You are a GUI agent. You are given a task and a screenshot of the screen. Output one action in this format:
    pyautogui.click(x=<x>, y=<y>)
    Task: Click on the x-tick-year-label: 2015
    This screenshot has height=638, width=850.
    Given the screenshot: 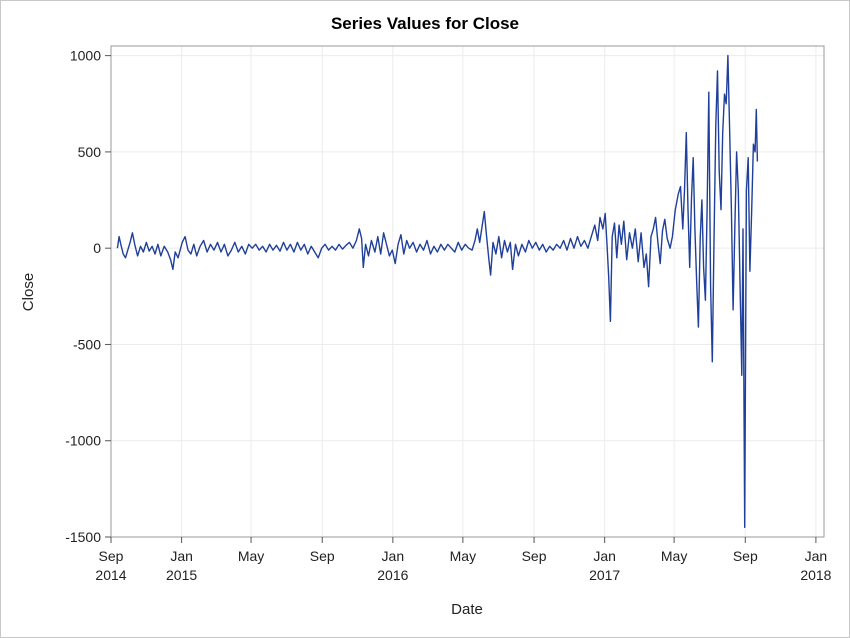 What is the action you would take?
    pyautogui.click(x=181, y=575)
    